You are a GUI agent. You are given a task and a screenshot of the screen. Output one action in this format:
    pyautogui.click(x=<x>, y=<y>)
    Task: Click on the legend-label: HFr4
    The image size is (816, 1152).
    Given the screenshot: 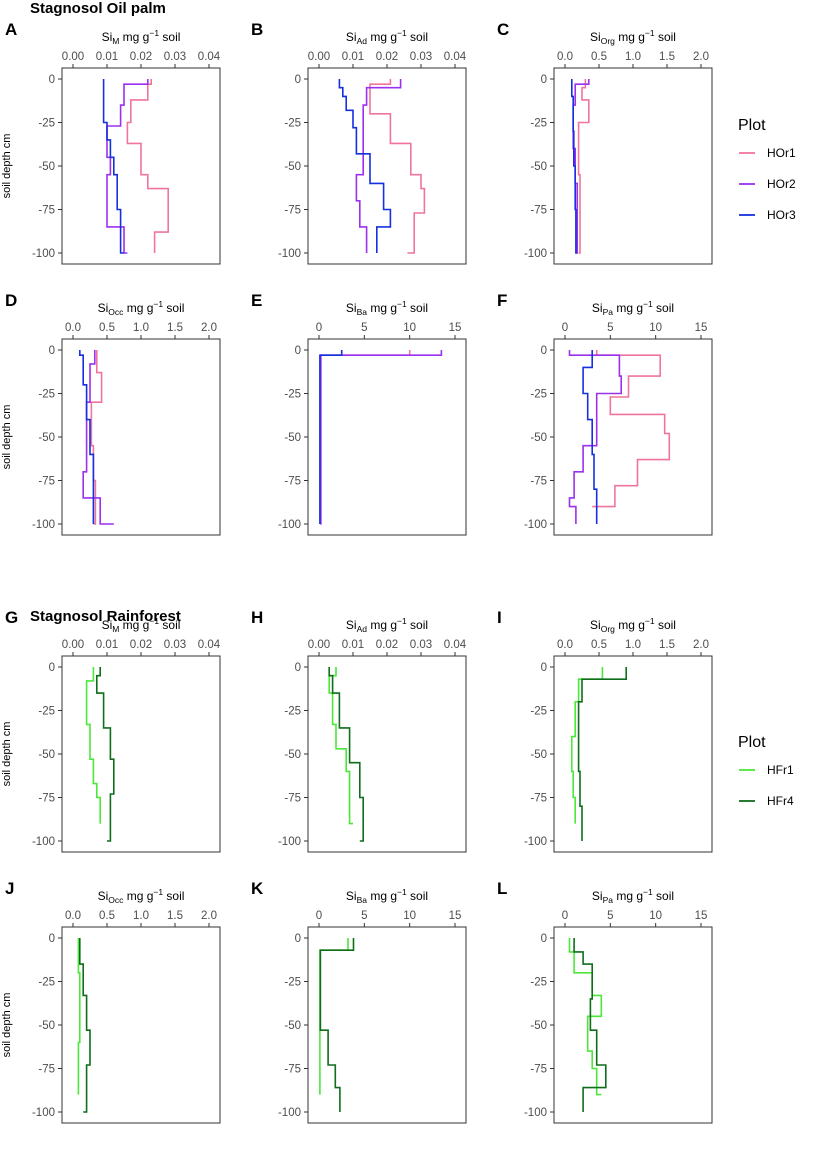 What is the action you would take?
    pyautogui.click(x=780, y=801)
    